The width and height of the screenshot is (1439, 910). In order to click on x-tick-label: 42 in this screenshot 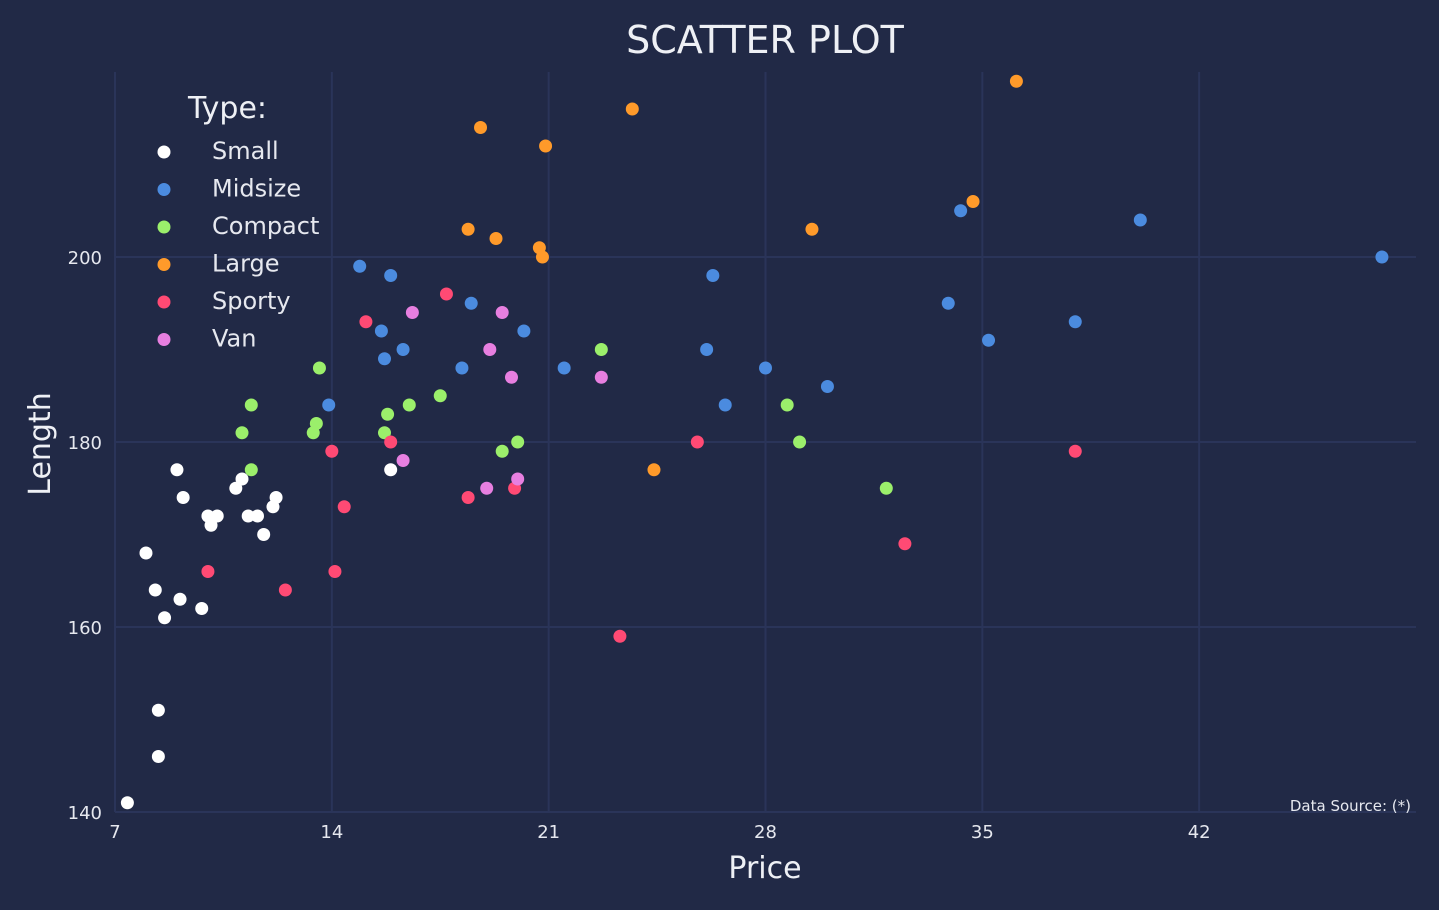, I will do `click(1199, 832)`.